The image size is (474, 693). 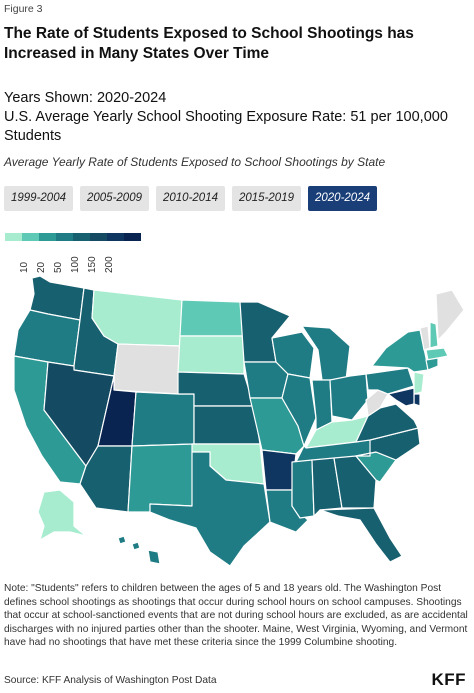 I want to click on state-HI, so click(x=139, y=550).